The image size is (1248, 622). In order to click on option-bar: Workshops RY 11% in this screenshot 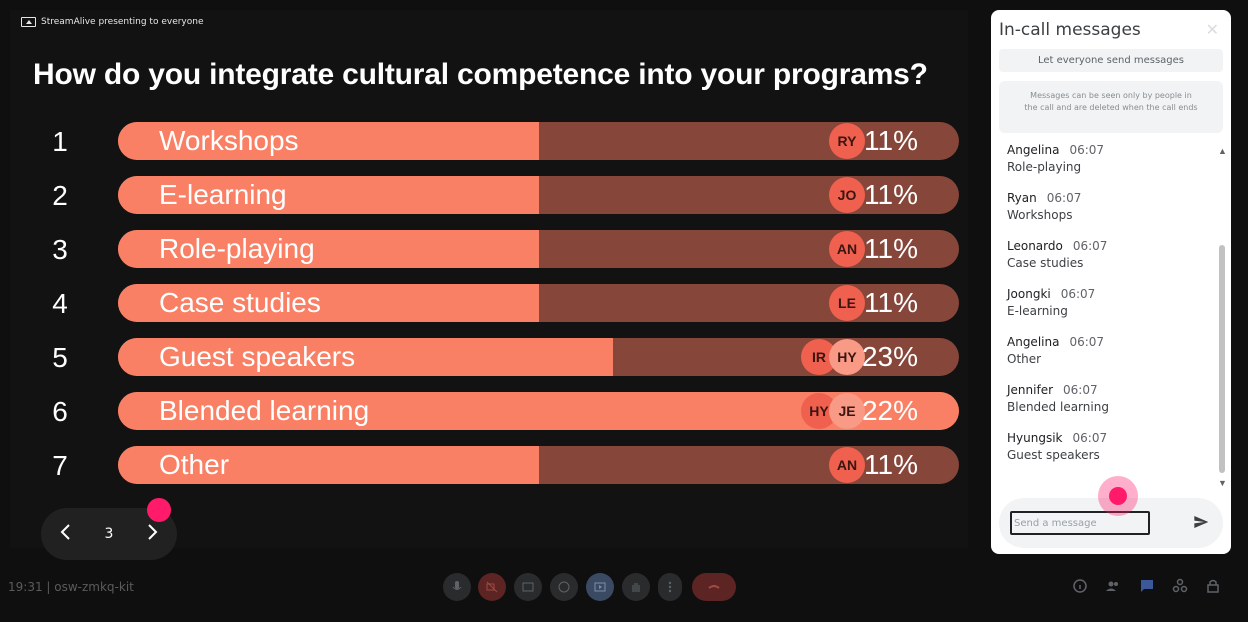, I will do `click(538, 141)`.